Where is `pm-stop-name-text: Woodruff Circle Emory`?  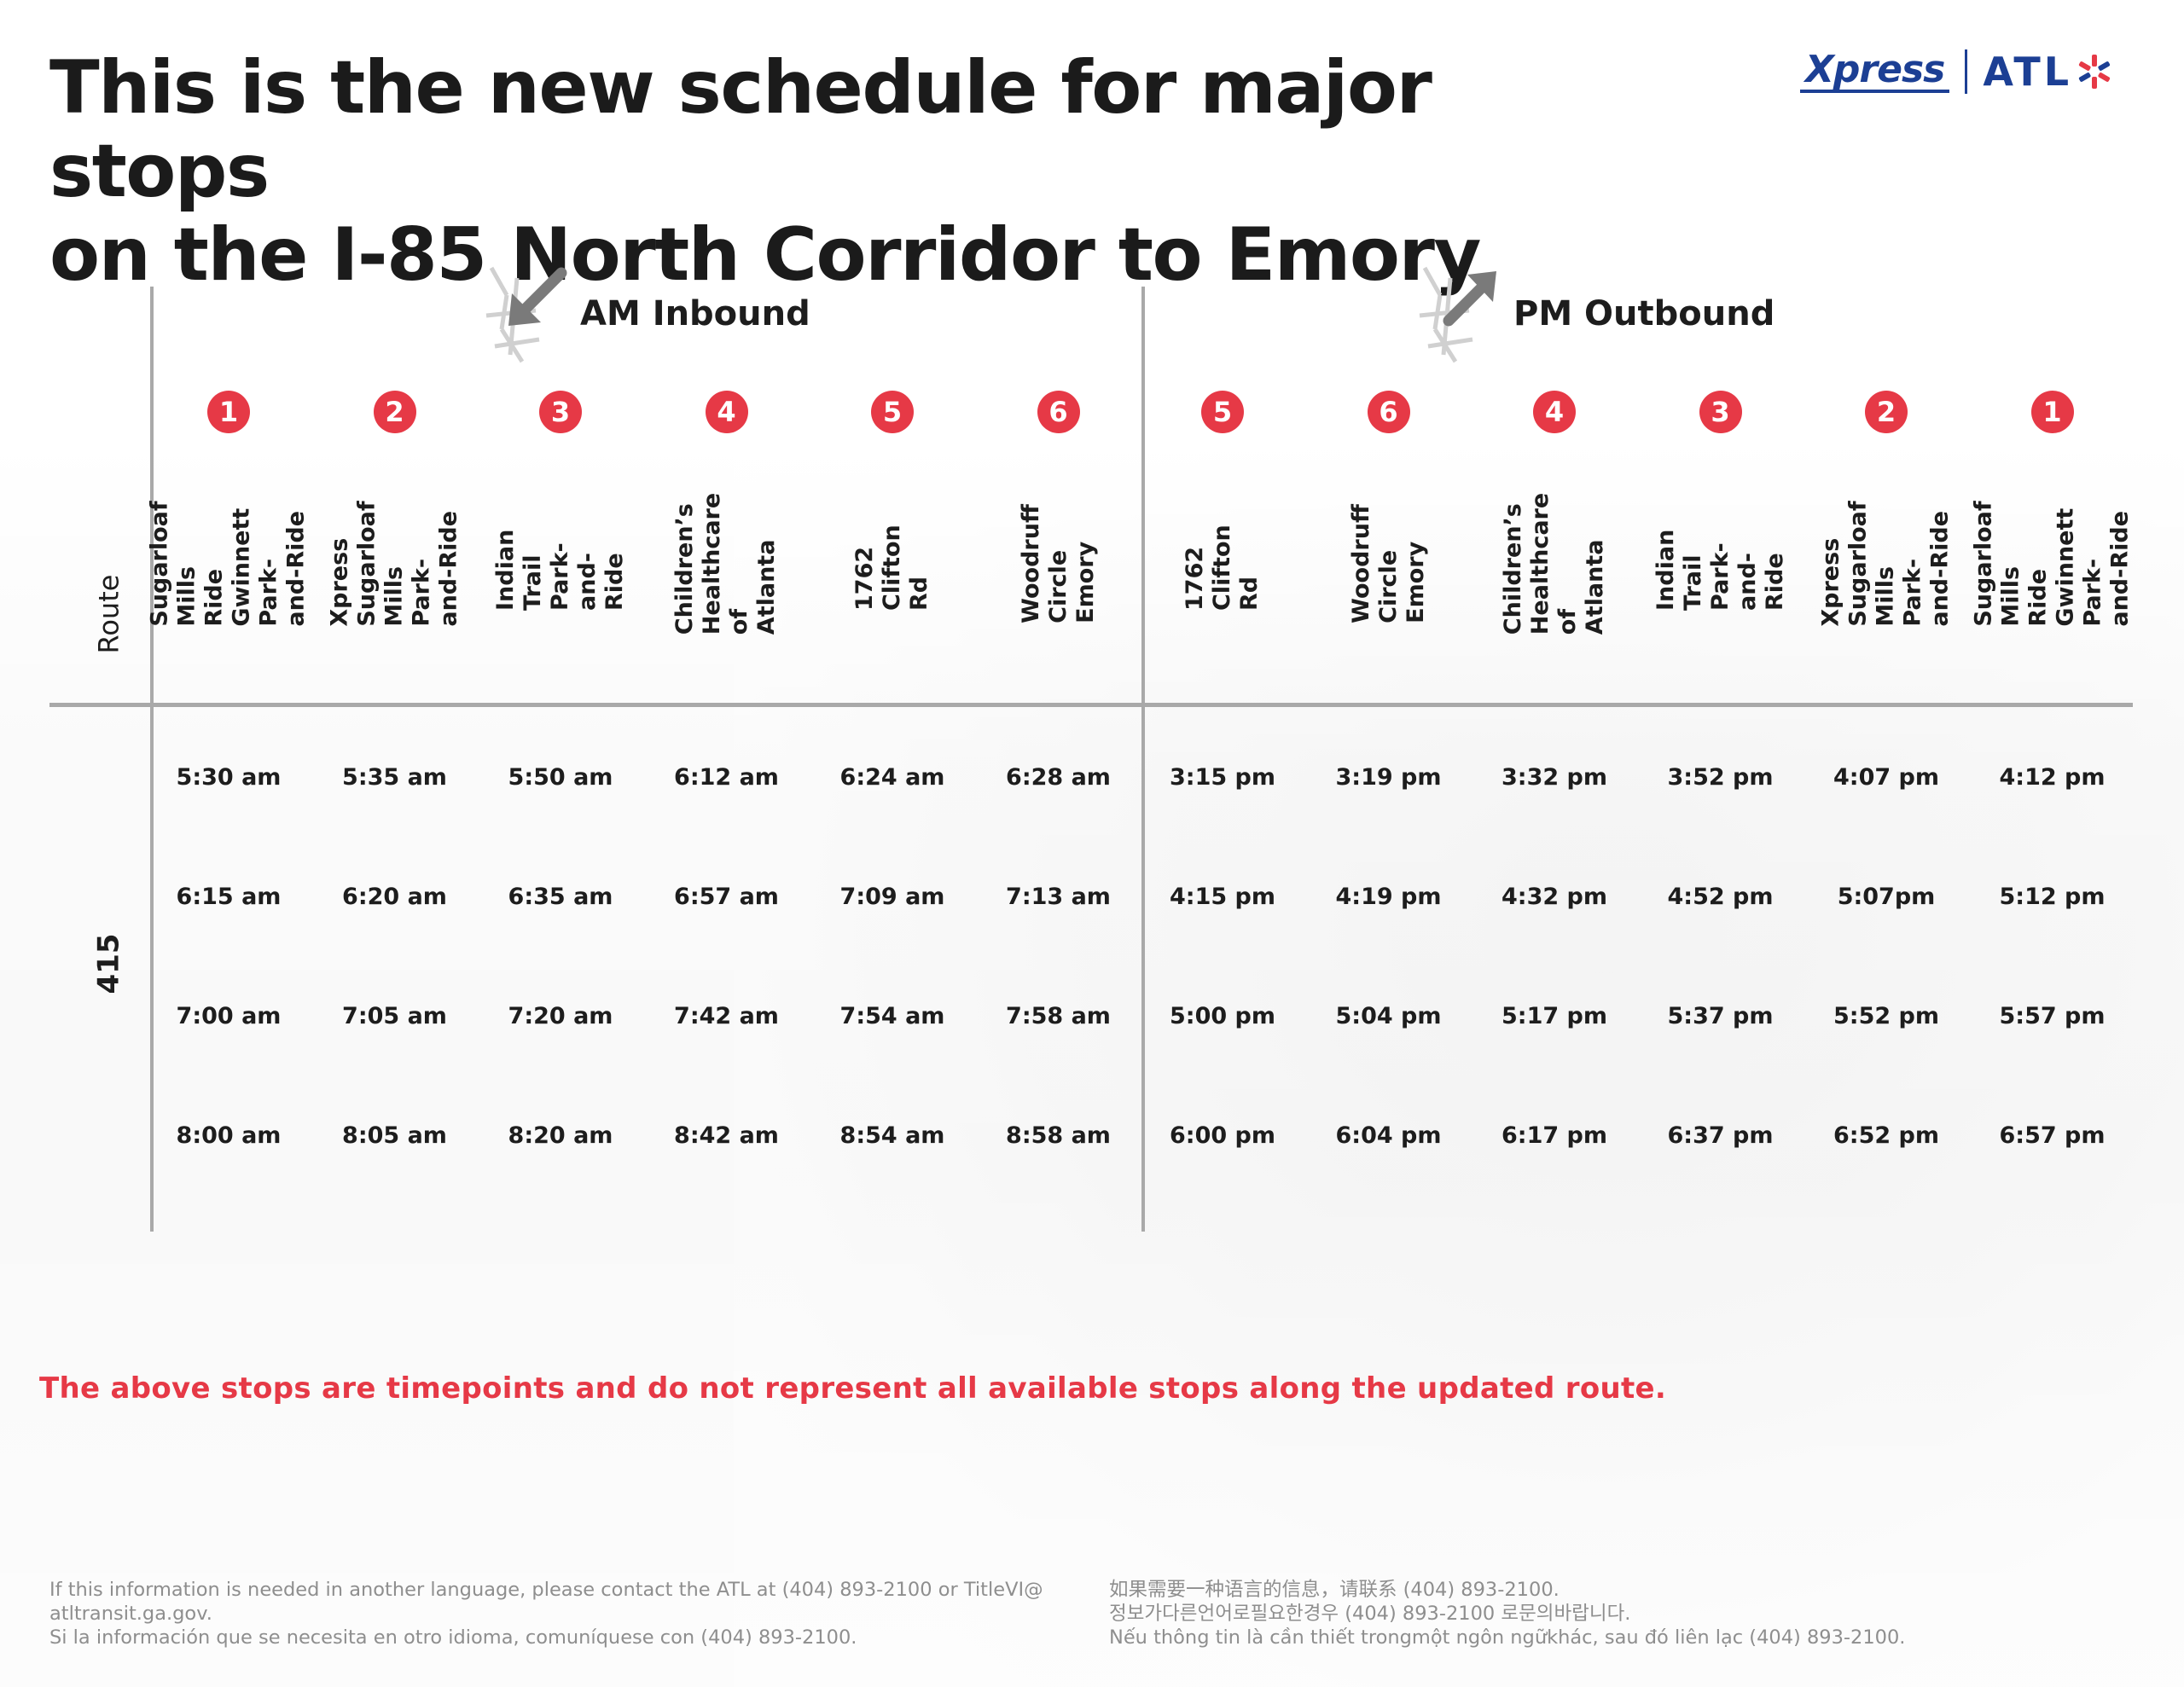
pm-stop-name-text: Woodruff Circle Emory is located at coordinates (1389, 564).